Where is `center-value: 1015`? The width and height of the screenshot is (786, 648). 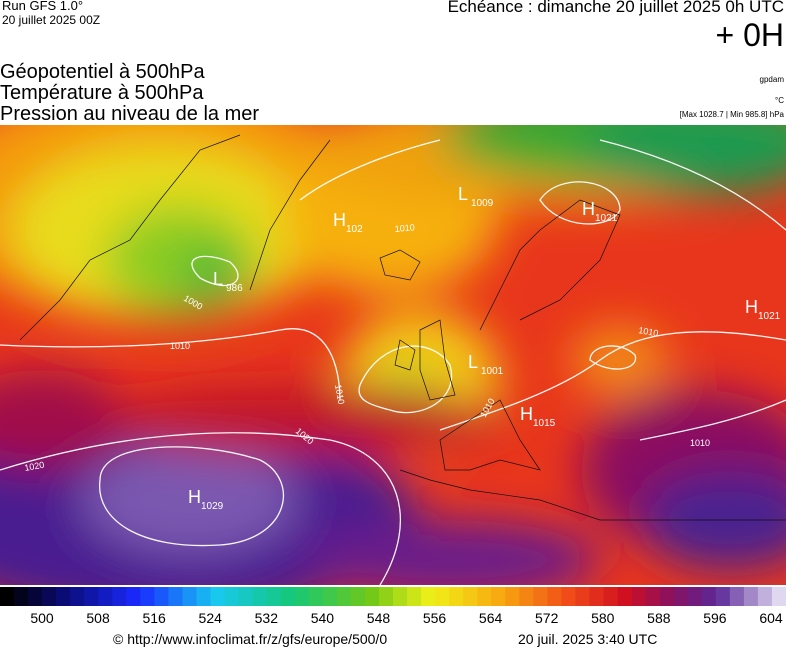 center-value: 1015 is located at coordinates (544, 423).